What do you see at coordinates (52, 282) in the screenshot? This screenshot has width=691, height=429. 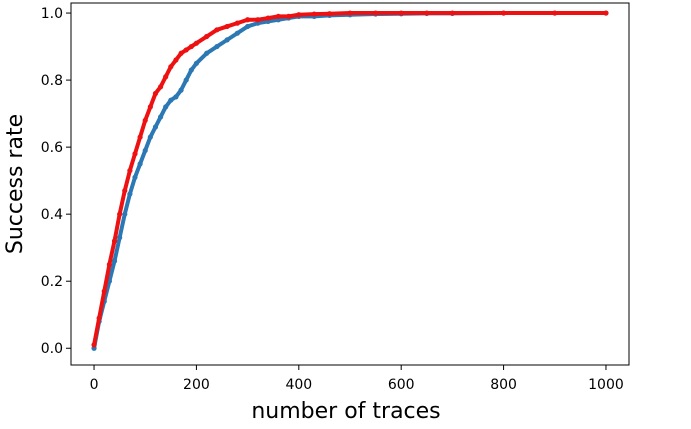 I see `y-tick-label: 0.2` at bounding box center [52, 282].